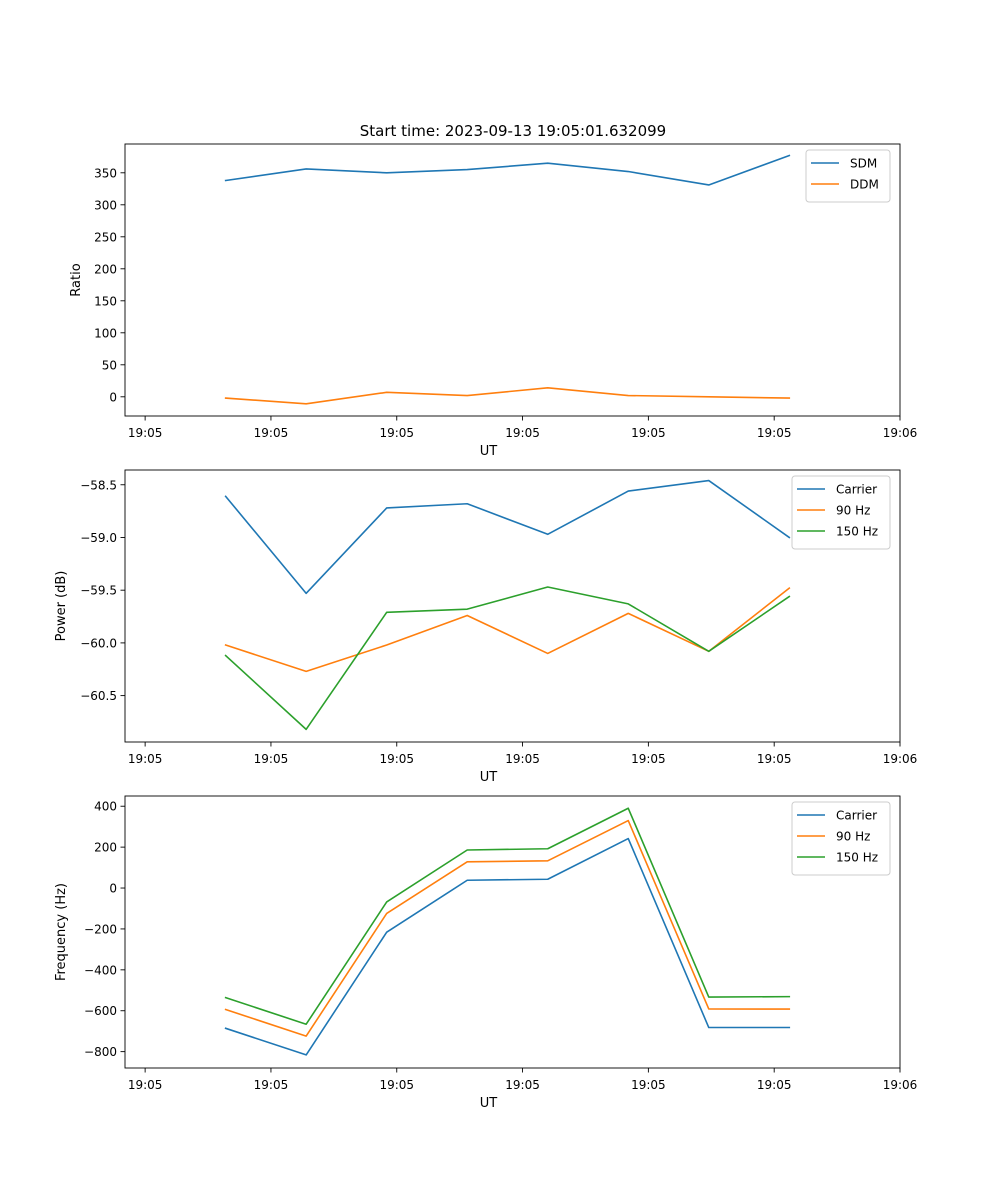 The width and height of the screenshot is (1000, 1200). Describe the element at coordinates (100, 1052) in the screenshot. I see `y-tick-label: −800` at that location.